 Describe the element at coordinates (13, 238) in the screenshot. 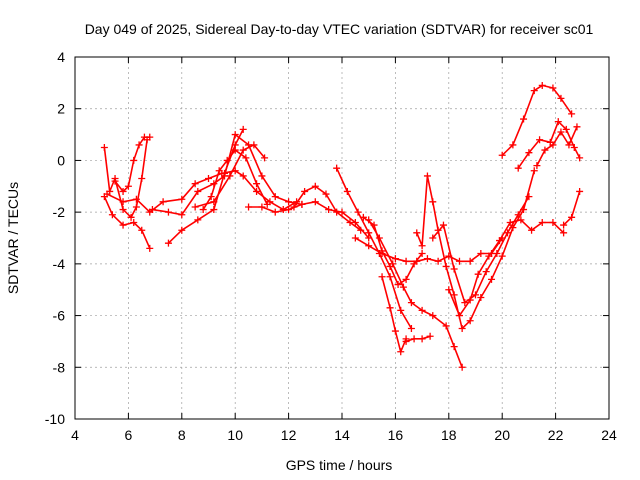

I see `y-axis-label: SDTVAR / TECUs` at that location.